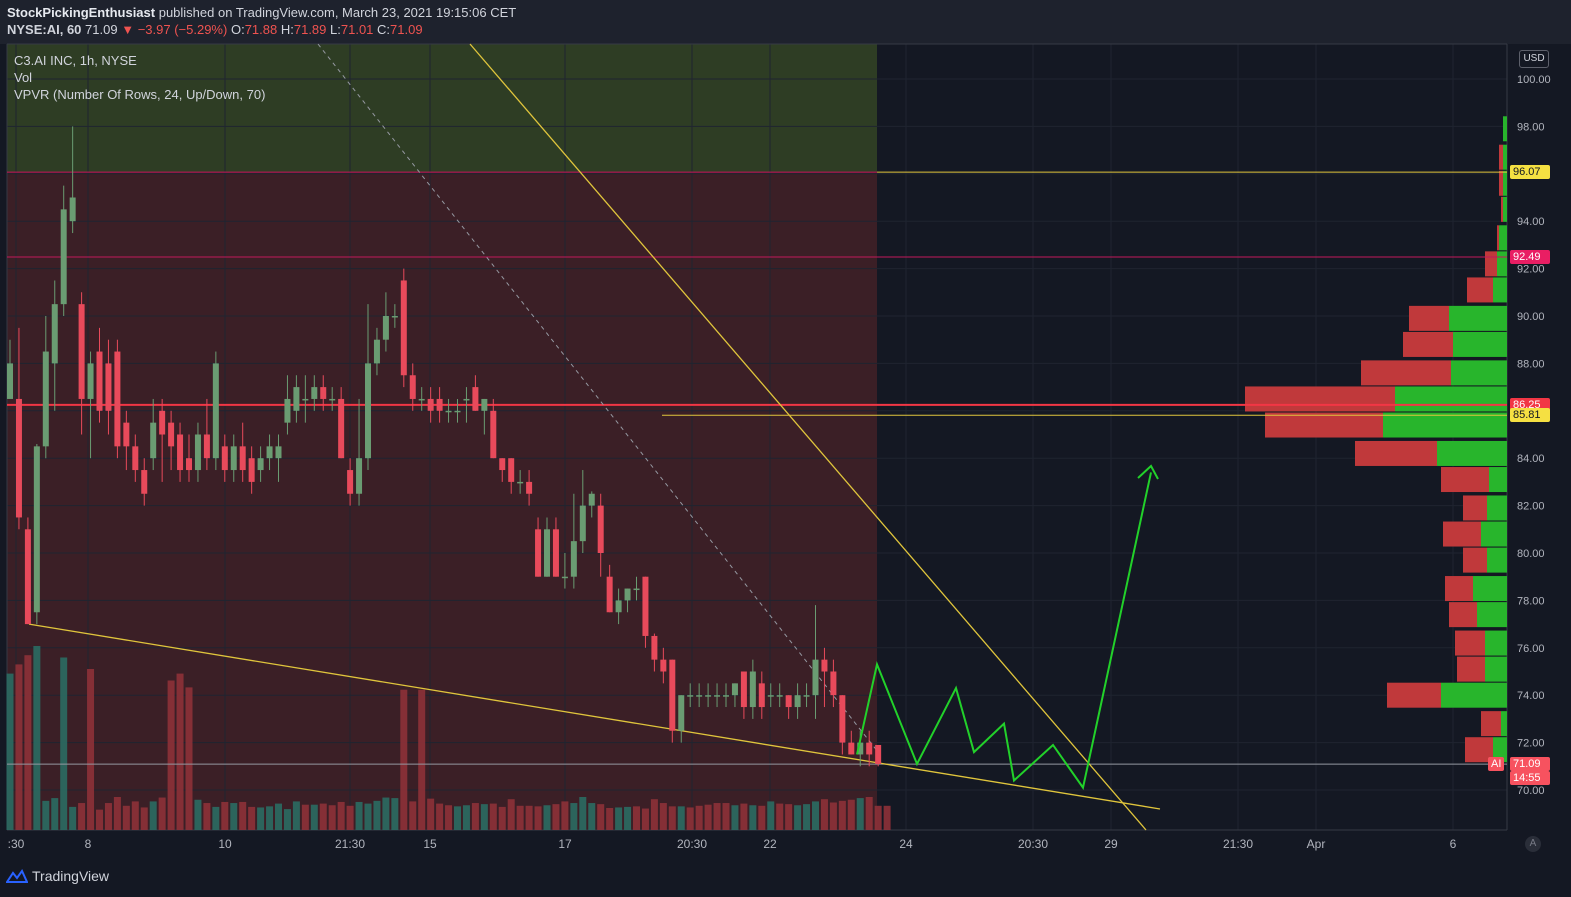  What do you see at coordinates (174, 29) in the screenshot?
I see `price-change: ▼ −3.97 (−5.29%)` at bounding box center [174, 29].